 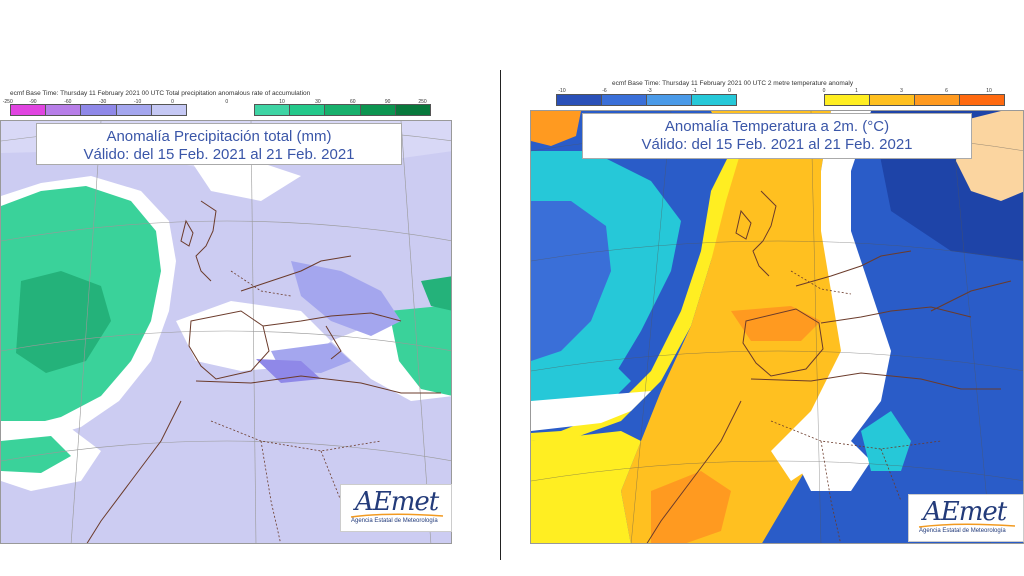 I want to click on tick: -3, so click(x=649, y=91).